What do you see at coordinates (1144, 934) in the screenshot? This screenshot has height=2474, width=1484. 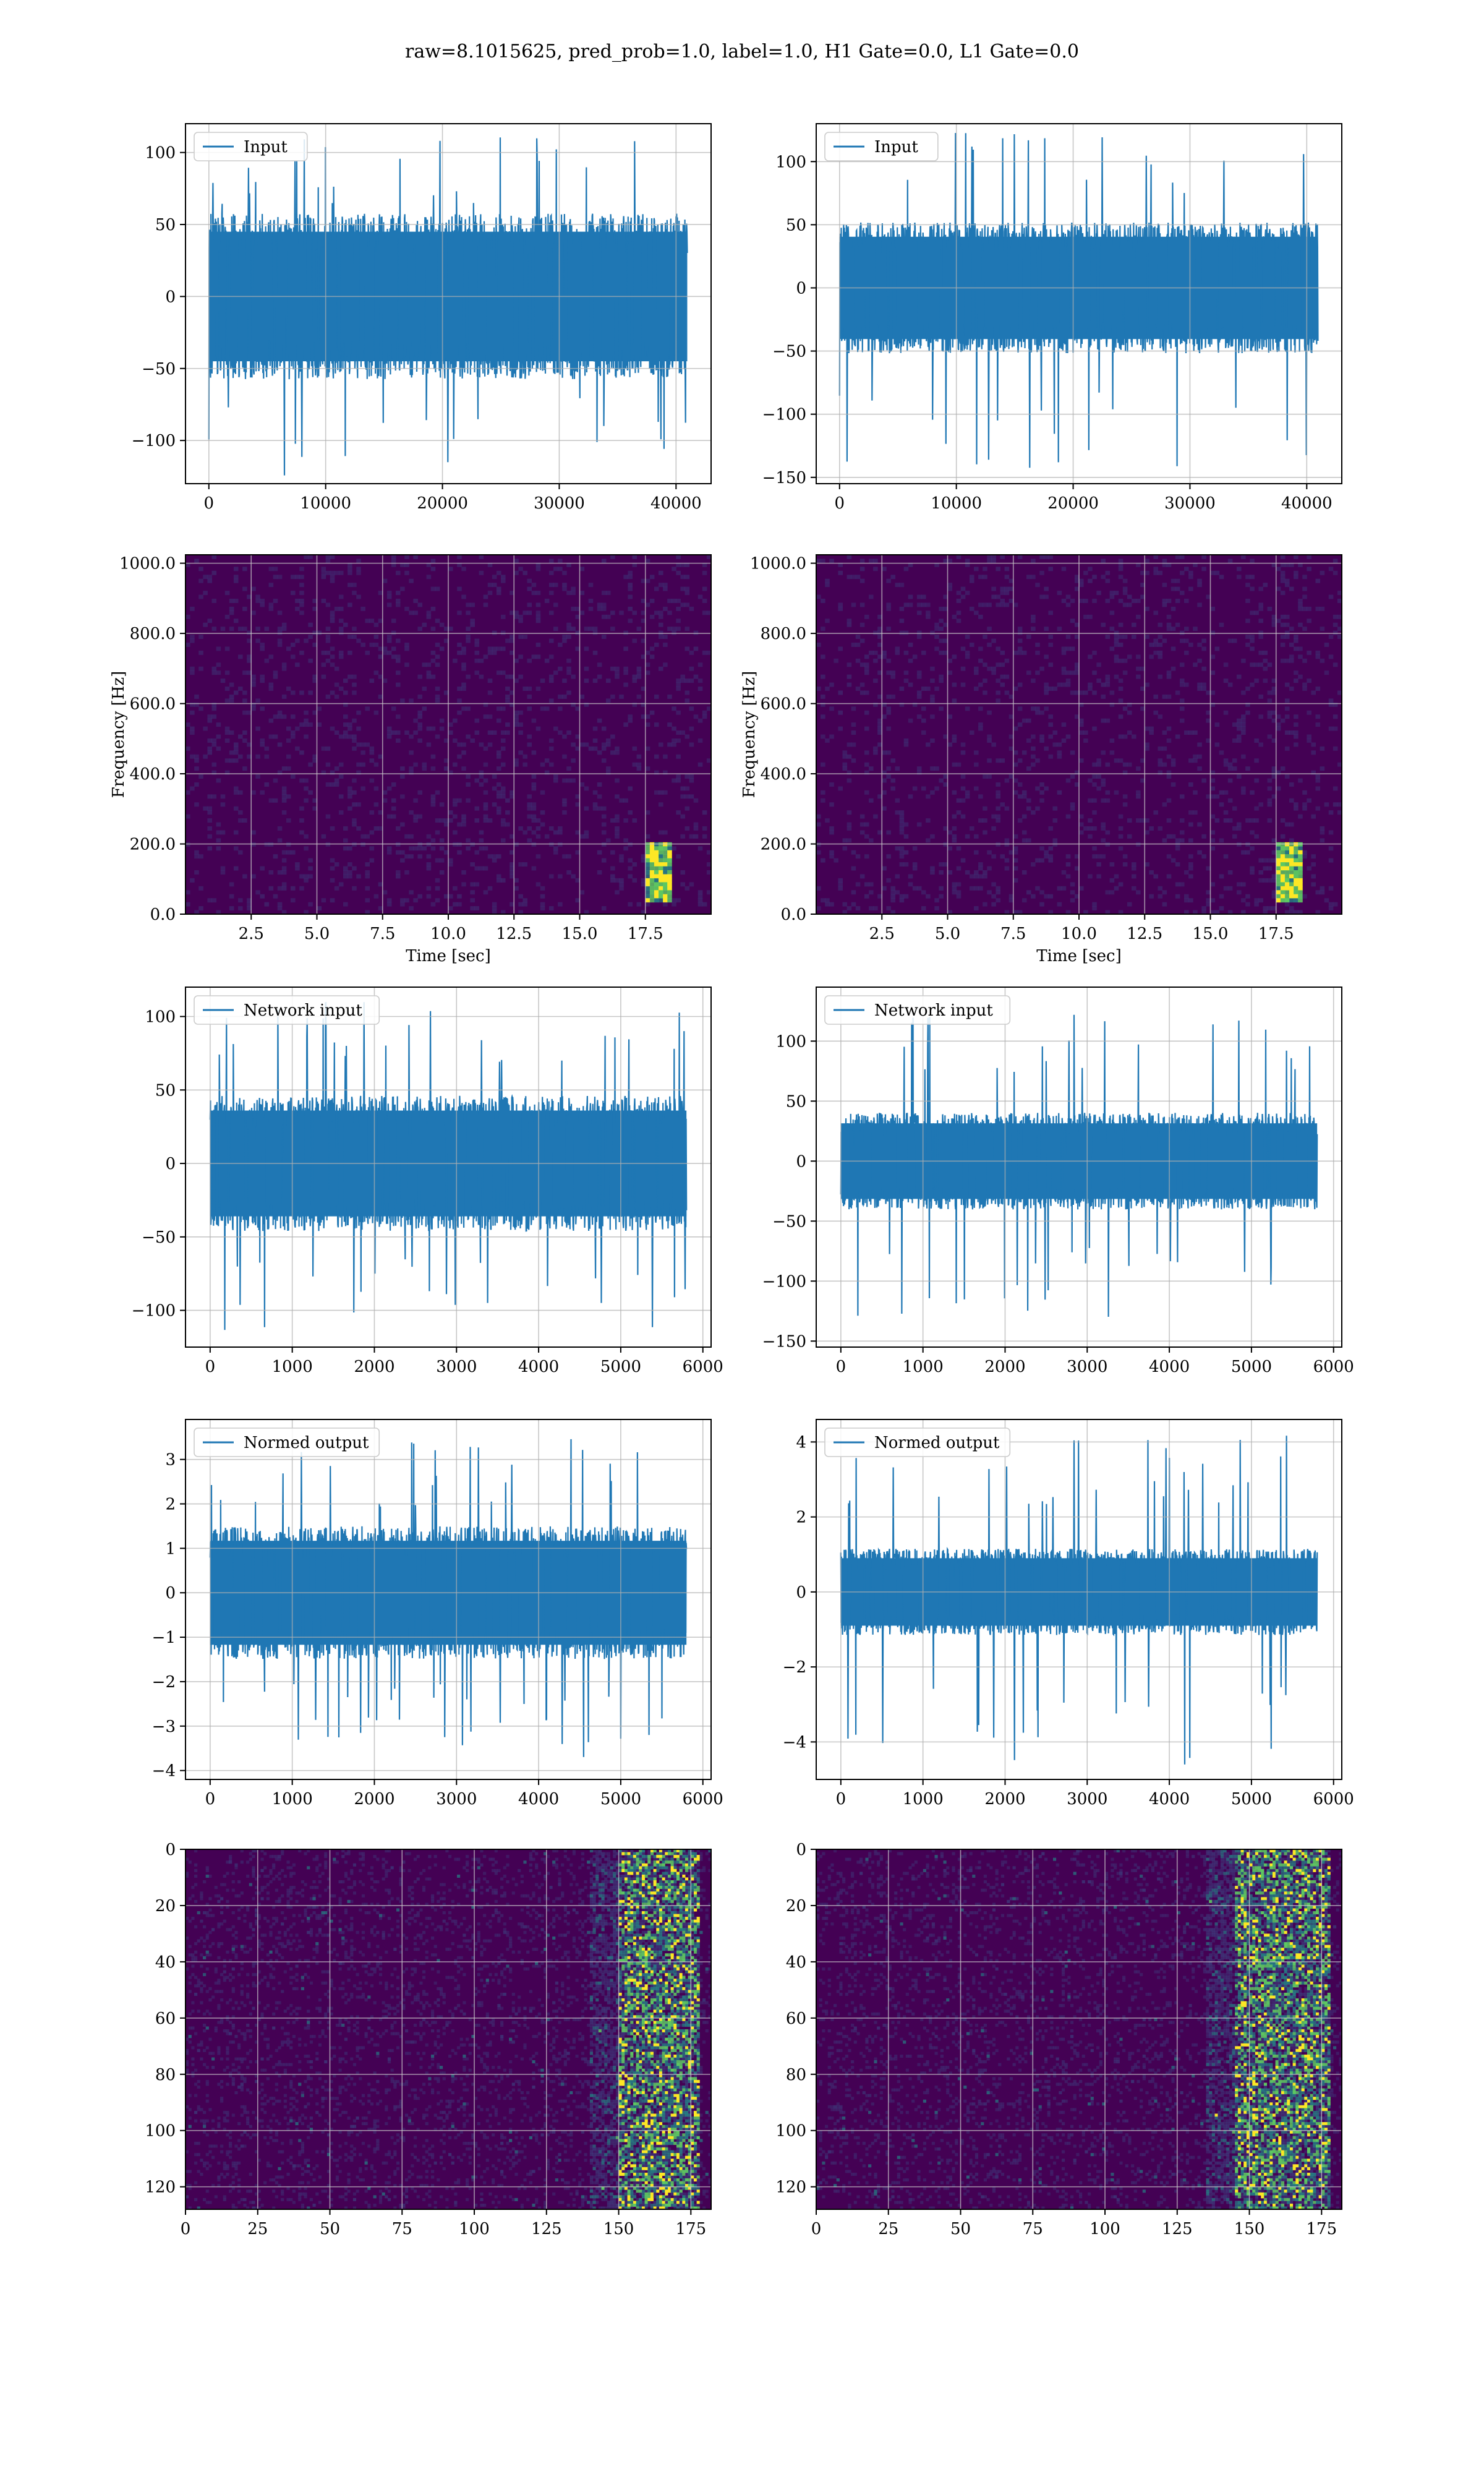 I see `x-tick-label: 12.5` at bounding box center [1144, 934].